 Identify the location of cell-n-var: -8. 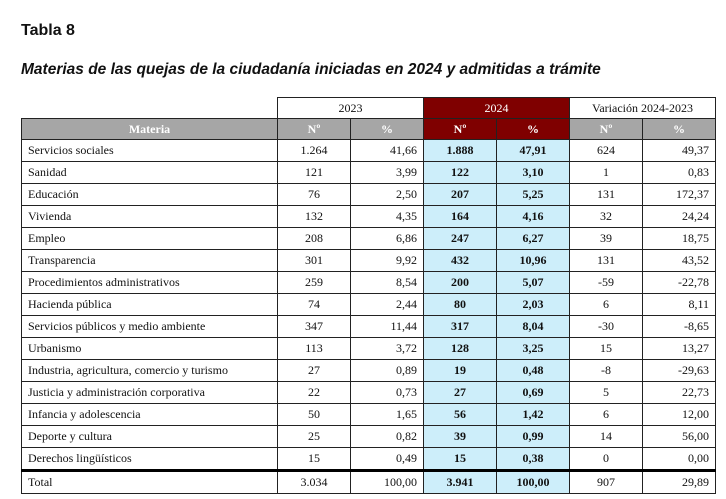
(606, 370).